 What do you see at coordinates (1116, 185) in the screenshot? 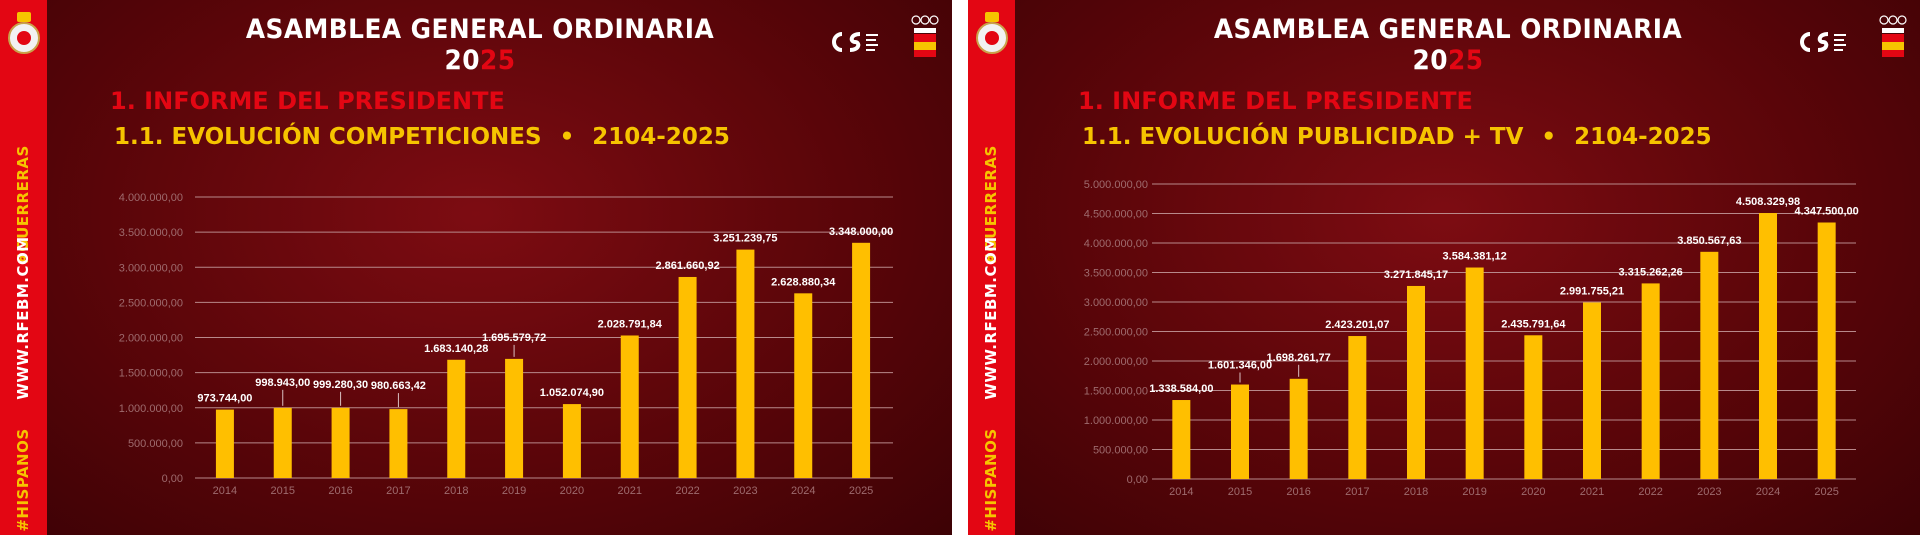
I see `y-tick-label: 5.000.000,00` at bounding box center [1116, 185].